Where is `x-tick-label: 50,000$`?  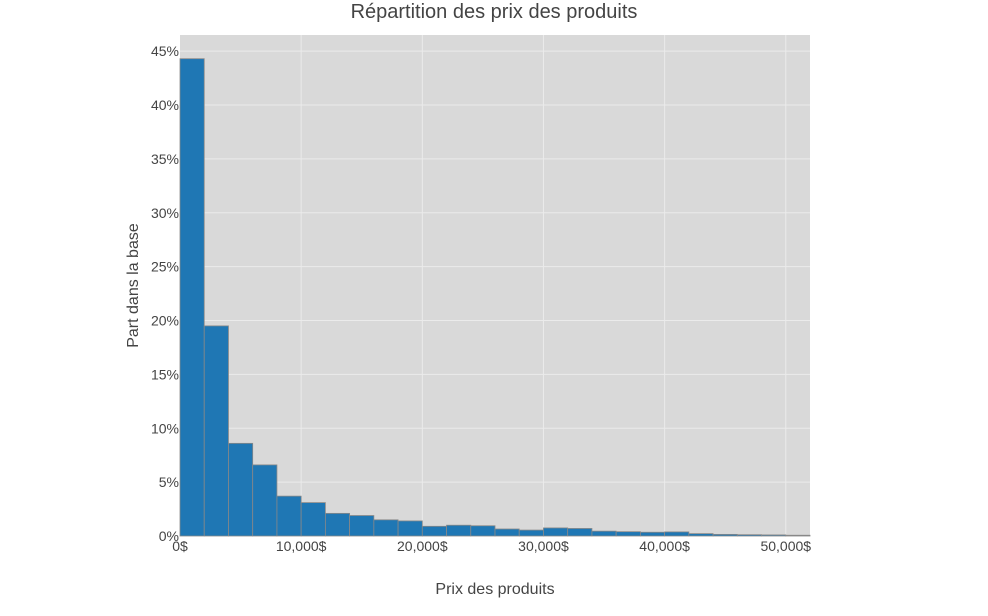 x-tick-label: 50,000$ is located at coordinates (785, 546).